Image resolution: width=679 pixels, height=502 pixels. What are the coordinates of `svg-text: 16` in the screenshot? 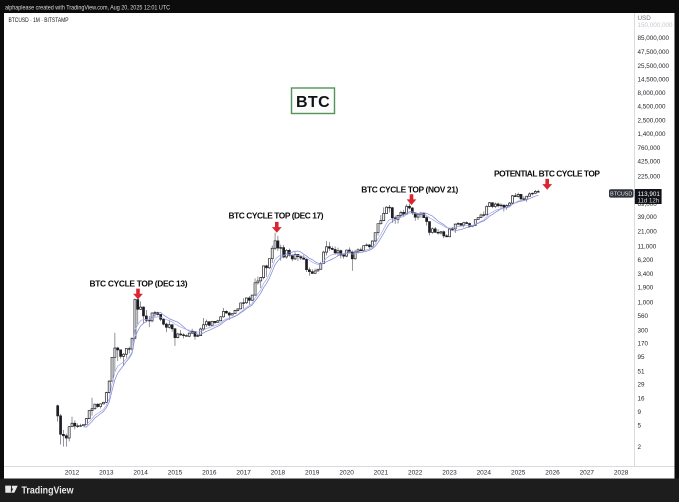 It's located at (642, 399).